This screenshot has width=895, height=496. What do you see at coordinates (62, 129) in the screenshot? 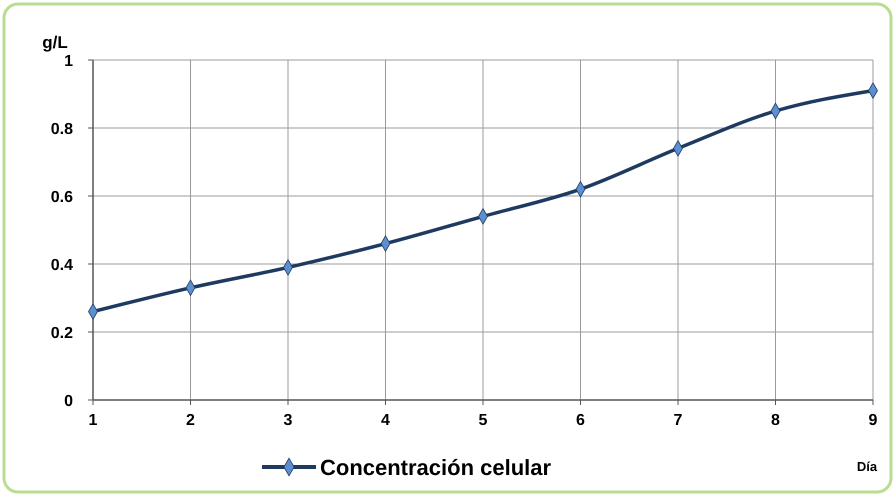
I see `y-tick-label: 0.8` at bounding box center [62, 129].